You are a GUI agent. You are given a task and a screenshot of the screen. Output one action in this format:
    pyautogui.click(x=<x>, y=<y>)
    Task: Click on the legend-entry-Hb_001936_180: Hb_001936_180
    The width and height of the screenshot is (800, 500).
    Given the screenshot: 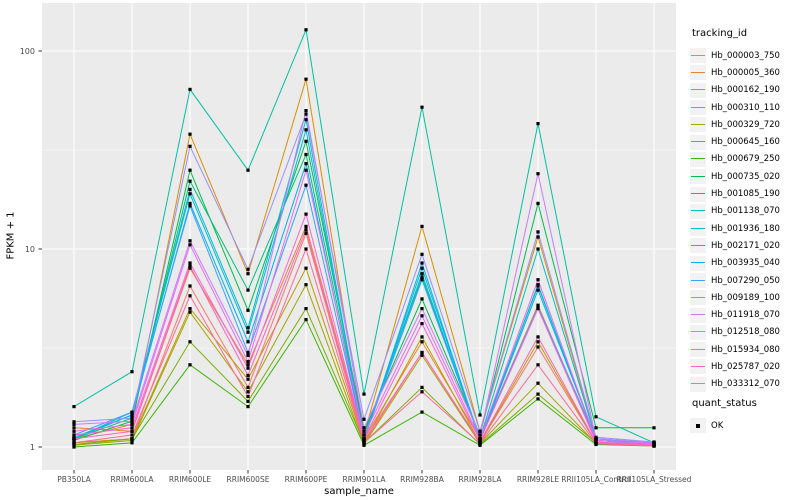 What is the action you would take?
    pyautogui.click(x=745, y=228)
    